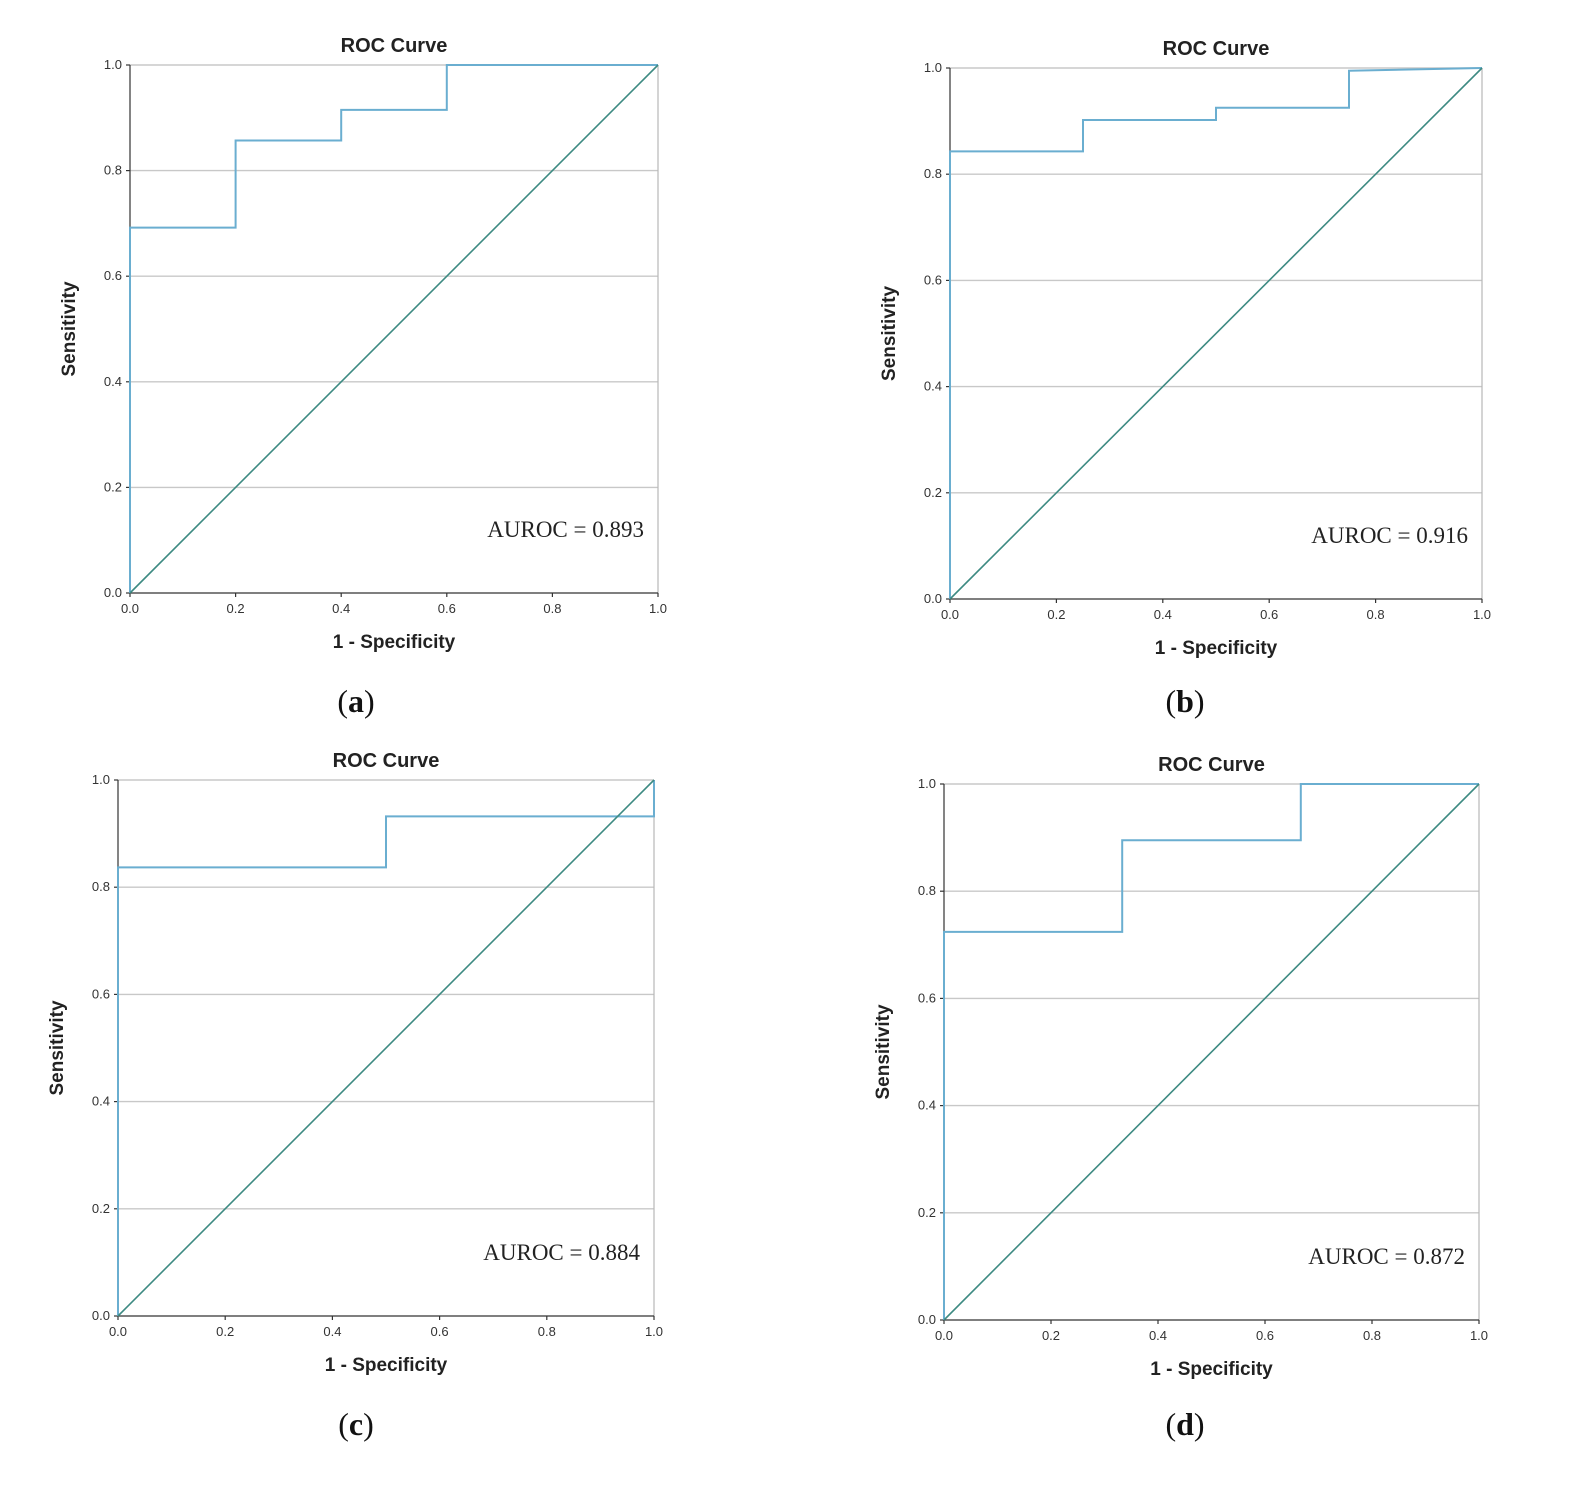 The height and width of the screenshot is (1485, 1595). I want to click on auroc-annotation: AUROC = 0.872, so click(1386, 1256).